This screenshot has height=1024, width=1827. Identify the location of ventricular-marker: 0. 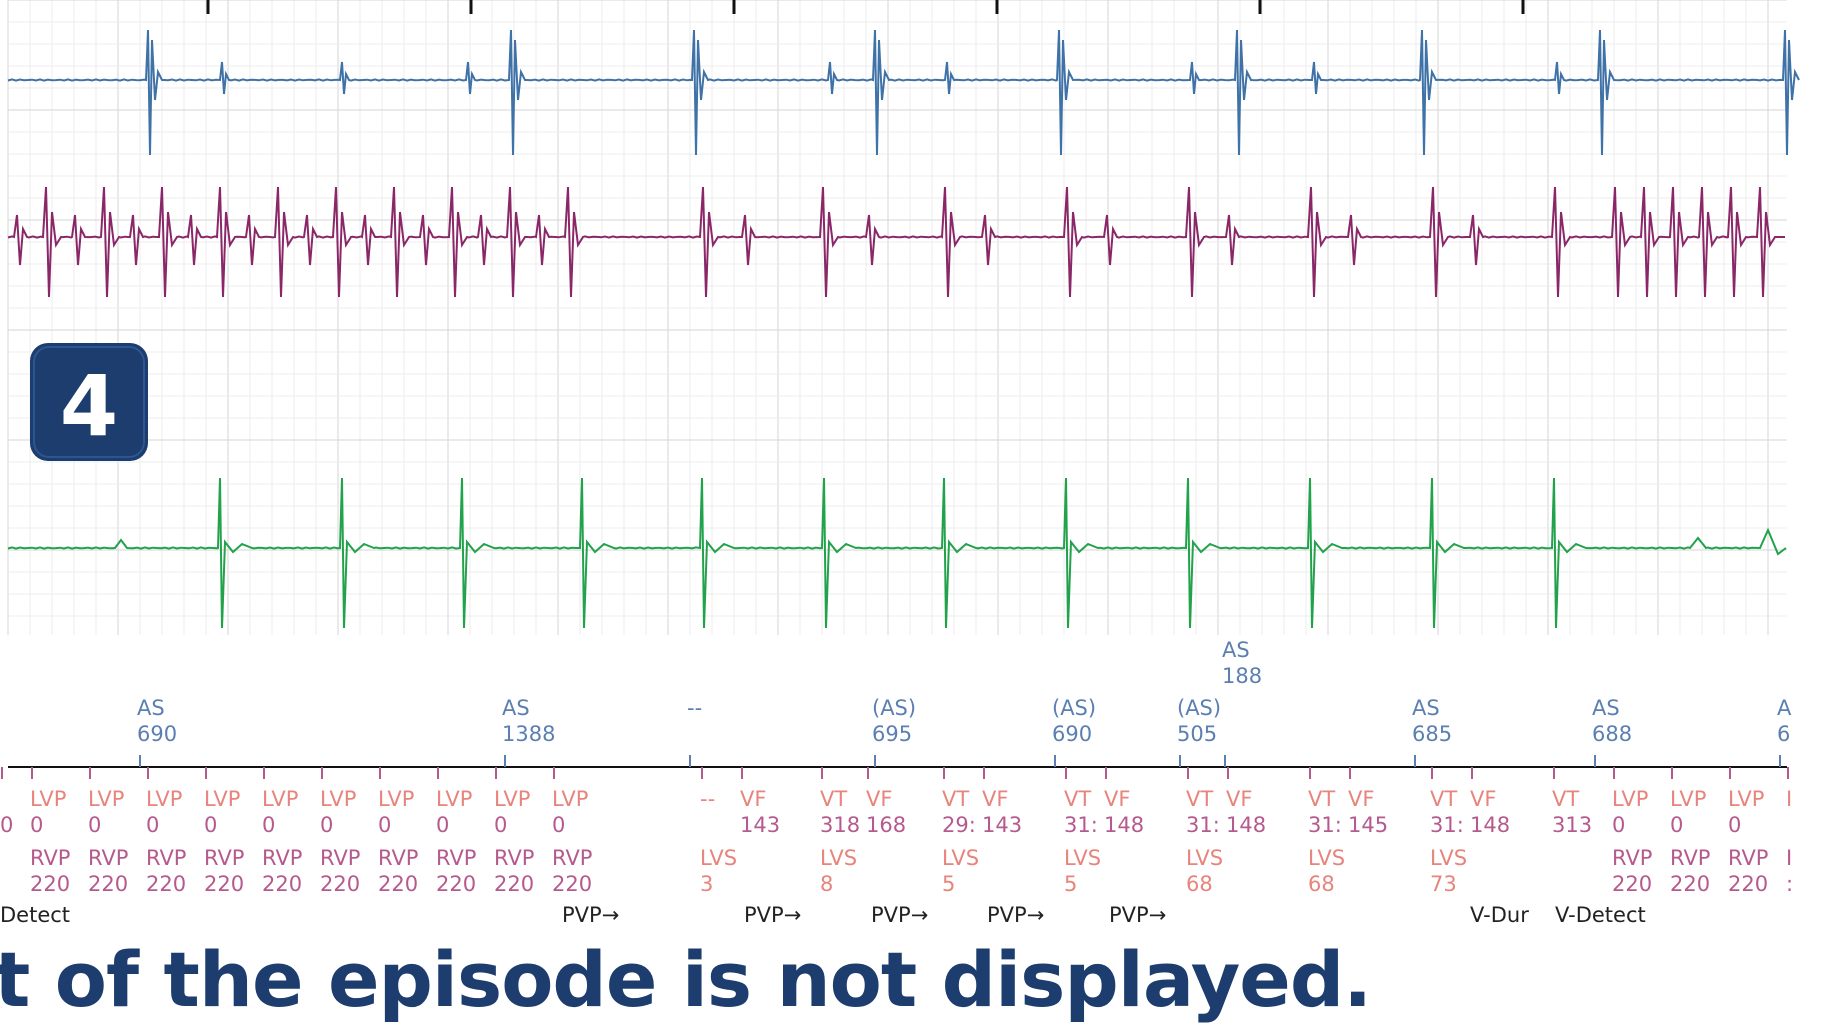
(6, 802).